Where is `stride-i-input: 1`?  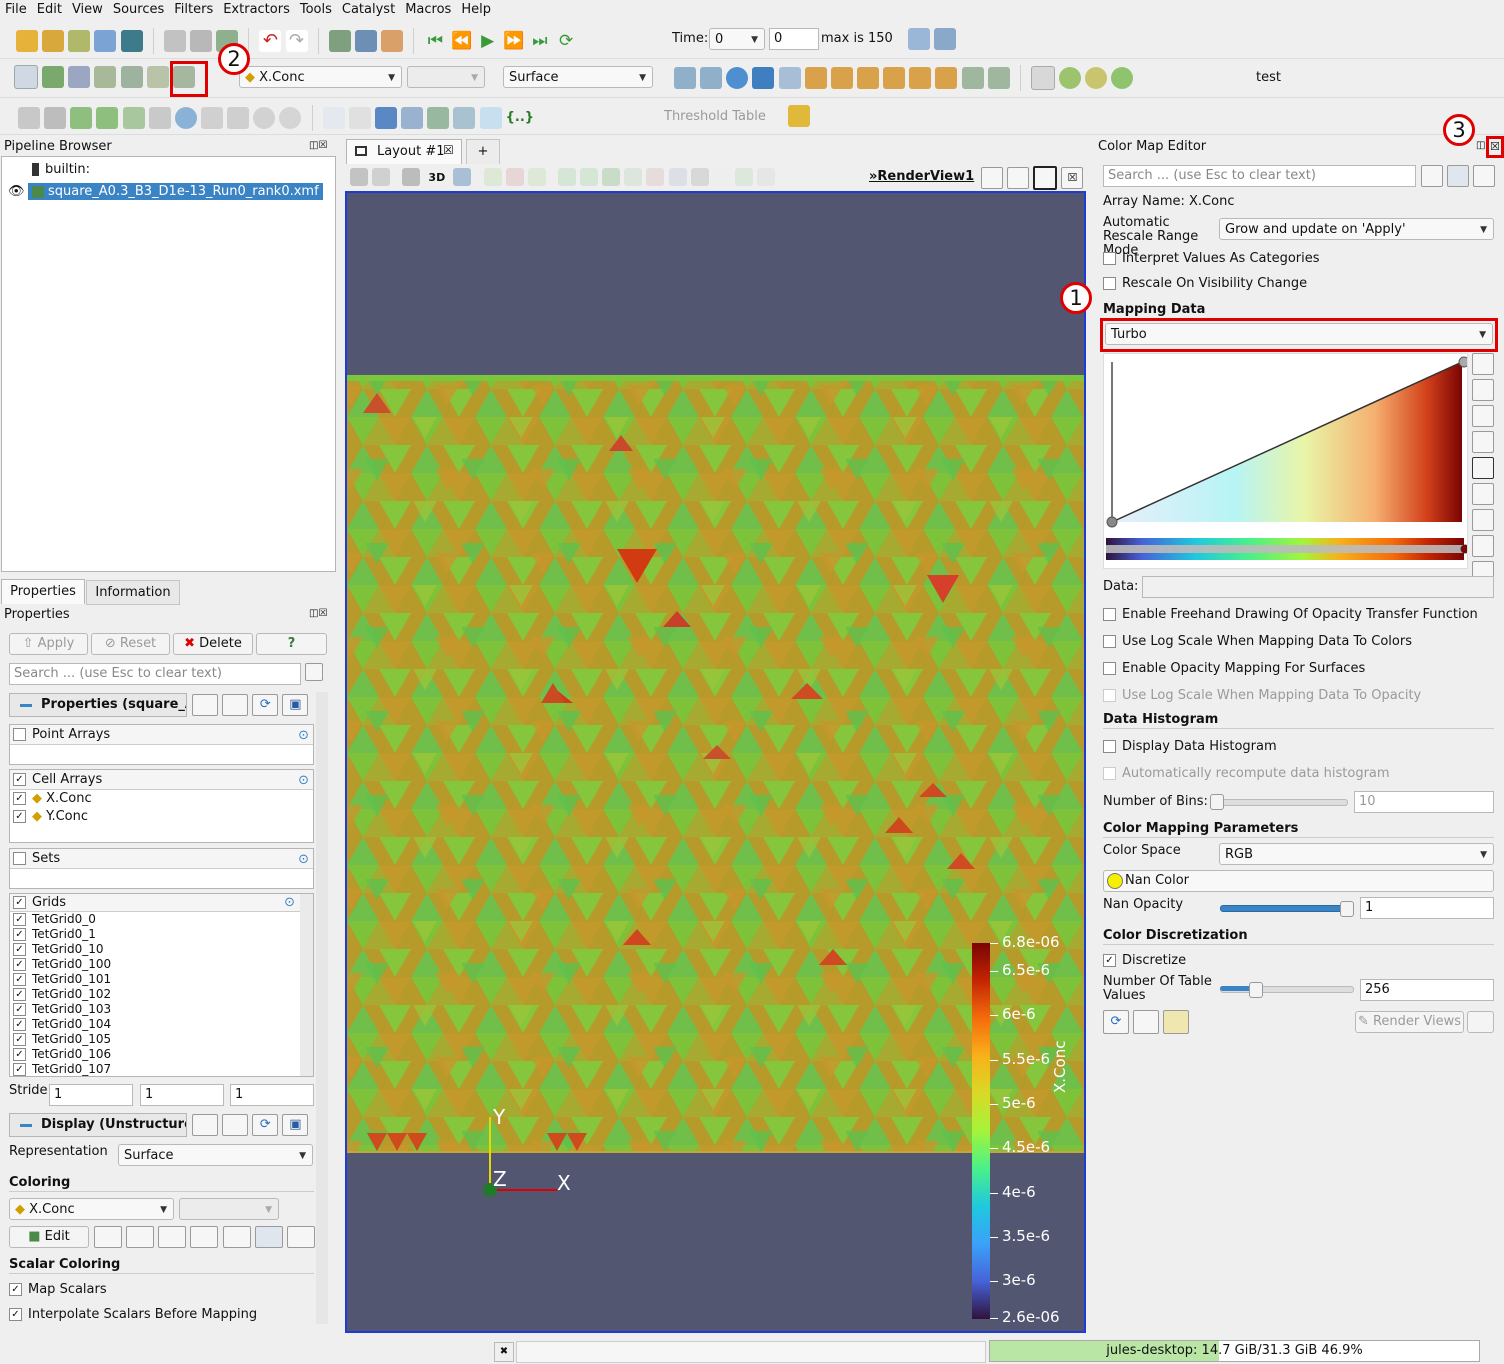 stride-i-input: 1 is located at coordinates (91, 1095).